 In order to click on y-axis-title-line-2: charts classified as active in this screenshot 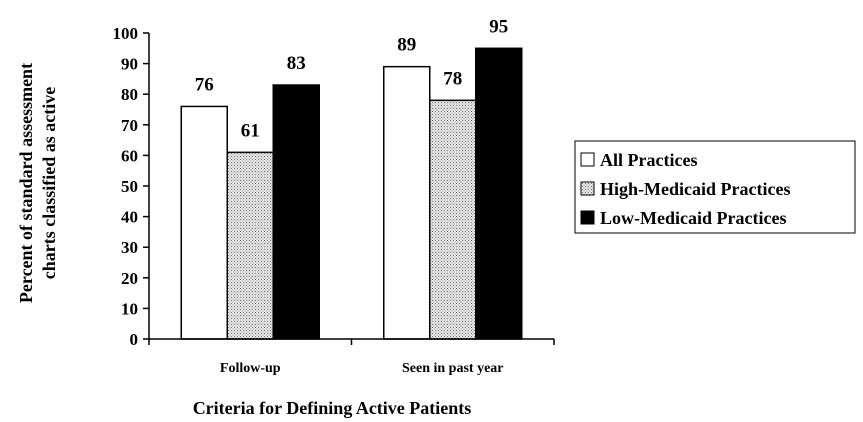, I will do `click(49, 183)`.